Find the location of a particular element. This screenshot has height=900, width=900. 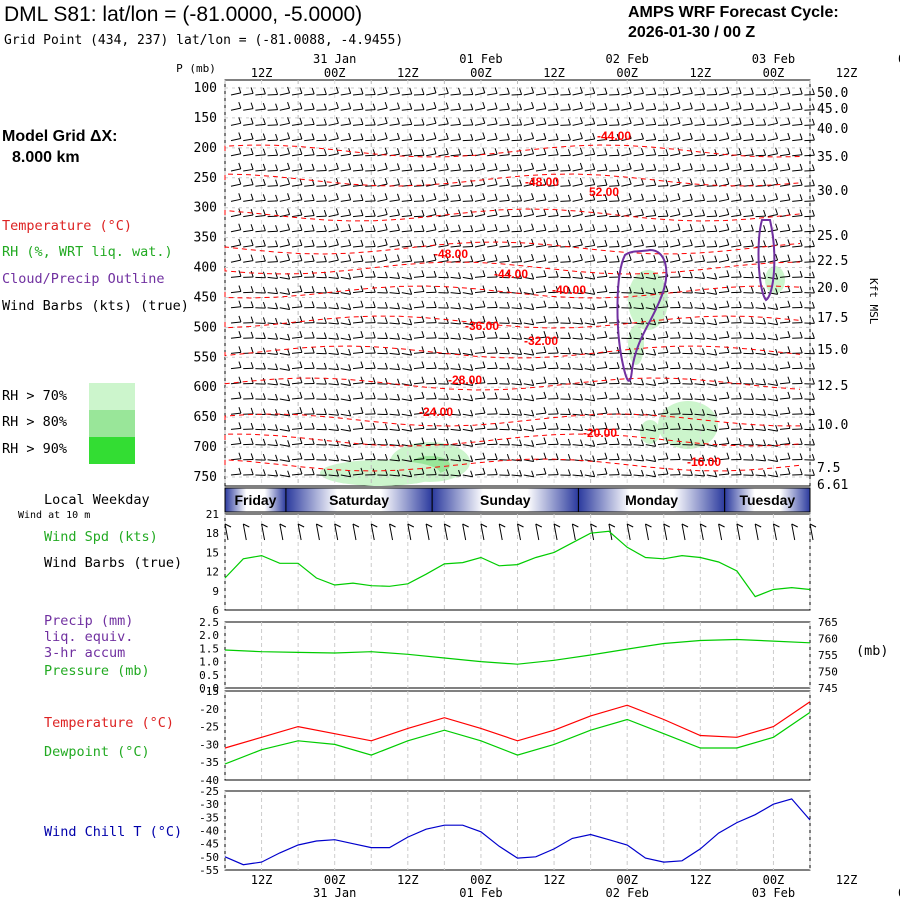

bottom-hour-tick: 00Z is located at coordinates (627, 880).